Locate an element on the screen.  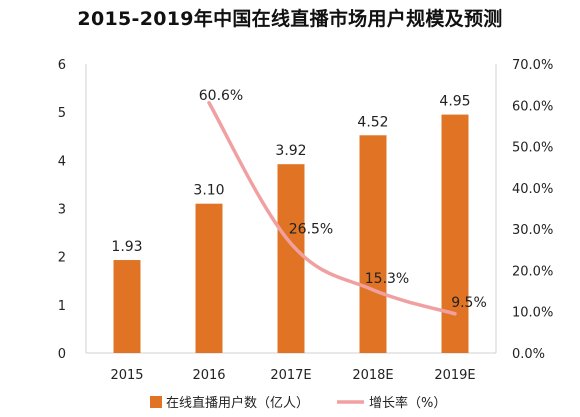
y2-axis-tick-label: 0.0% is located at coordinates (528, 354).